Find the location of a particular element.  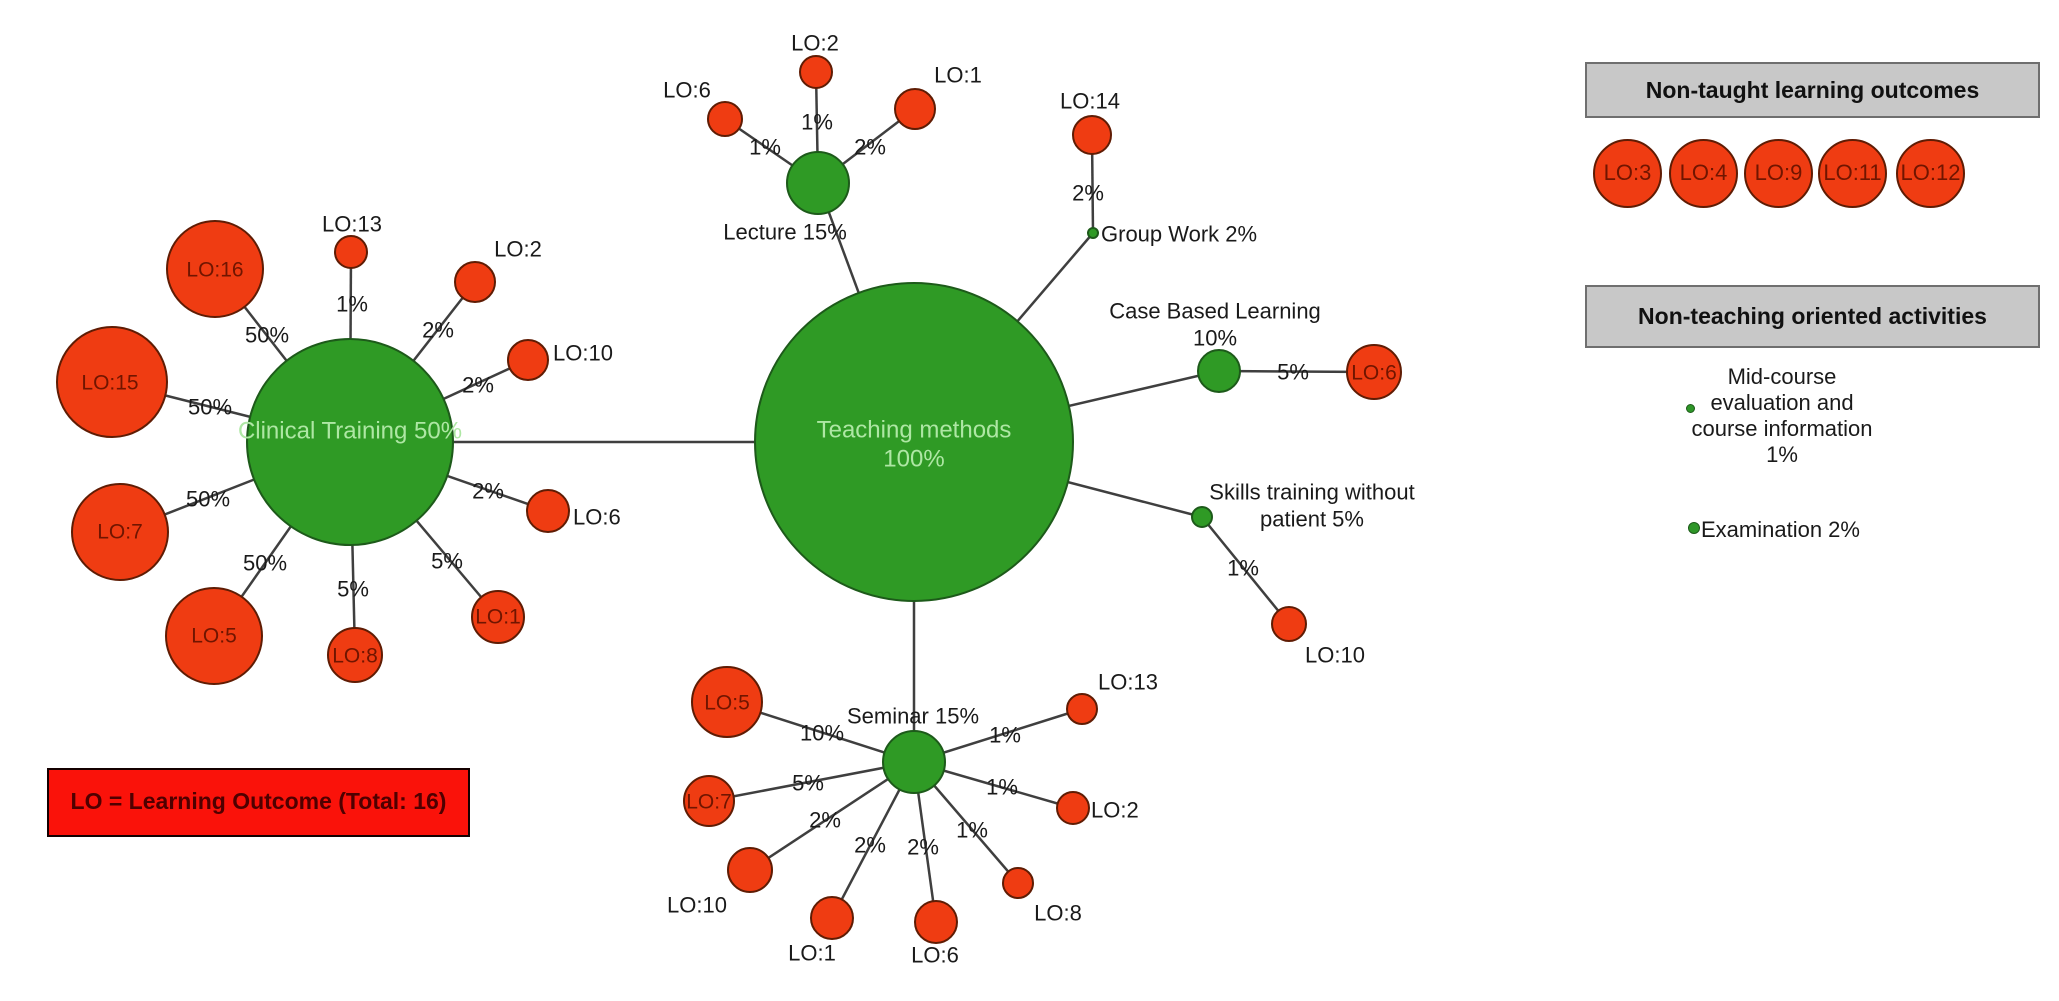

clinical-lo1-label: LO:1 is located at coordinates (498, 617).